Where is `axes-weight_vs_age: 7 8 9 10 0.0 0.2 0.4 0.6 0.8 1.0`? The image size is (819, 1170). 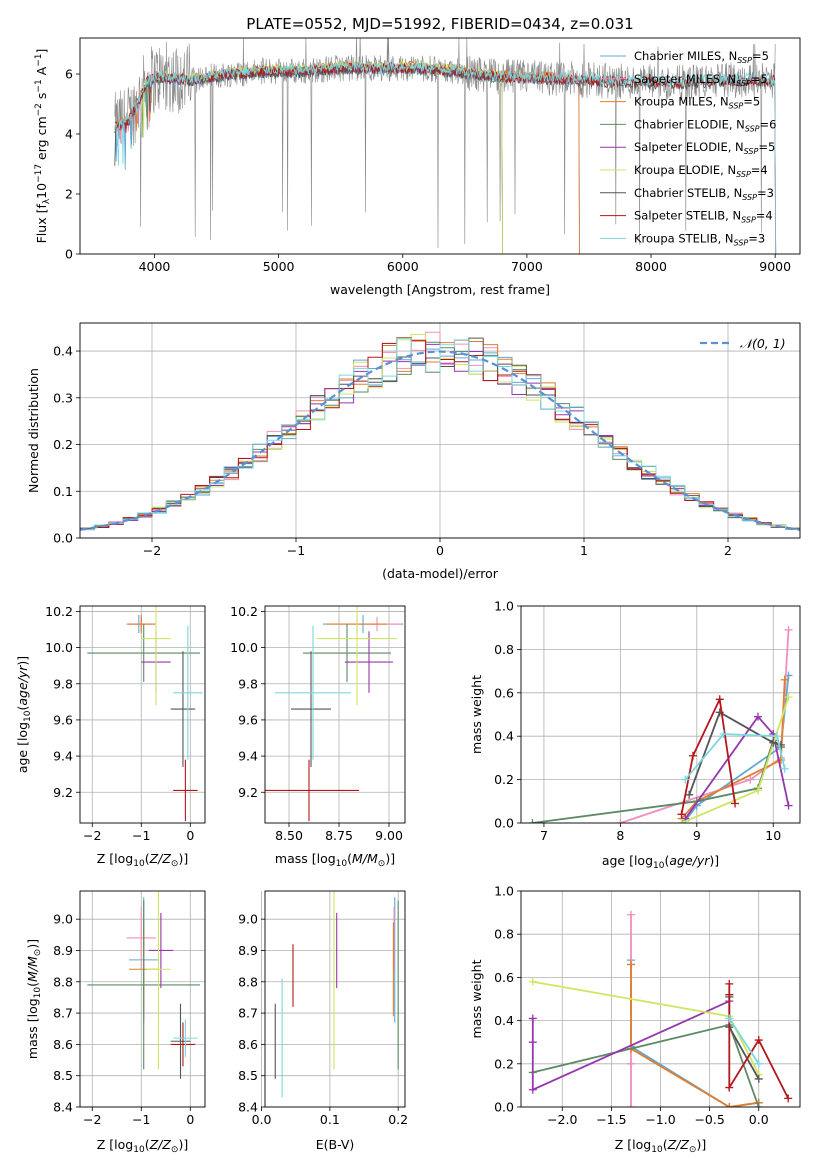
axes-weight_vs_age: 7 8 9 10 0.0 0.2 0.4 0.6 0.8 1.0 is located at coordinates (647, 721).